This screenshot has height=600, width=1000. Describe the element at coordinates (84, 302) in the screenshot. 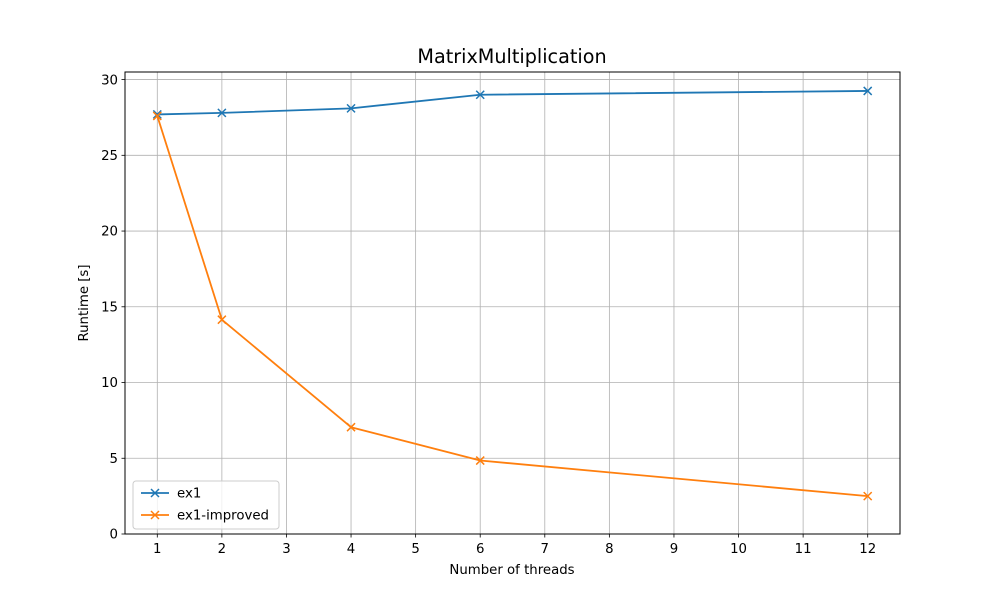

I see `y-axis-label: Runtime [s]` at that location.